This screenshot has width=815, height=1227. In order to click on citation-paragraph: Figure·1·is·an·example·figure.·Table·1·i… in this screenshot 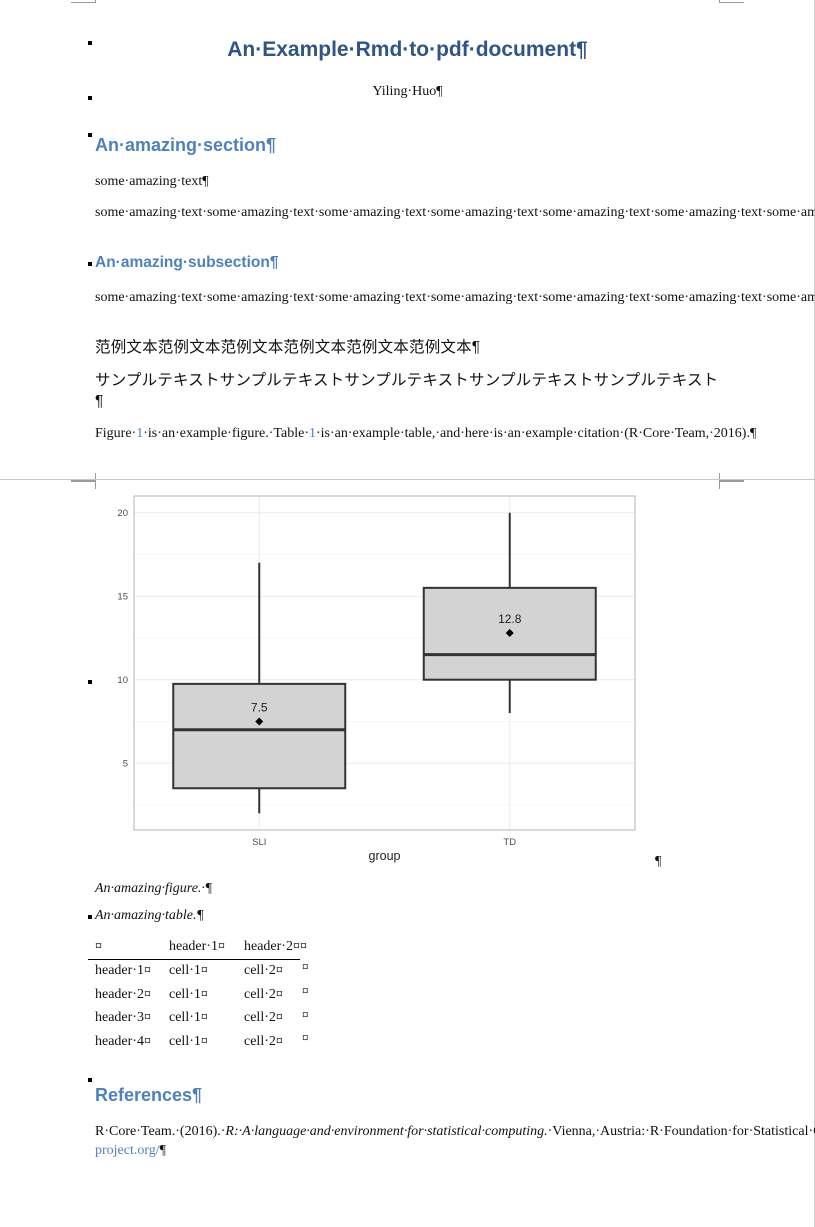, I will do `click(425, 433)`.